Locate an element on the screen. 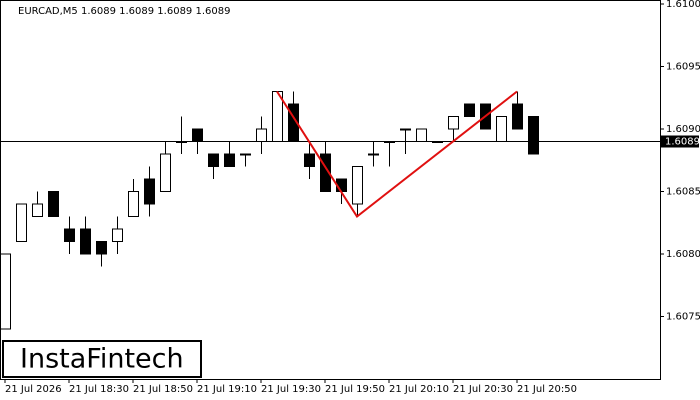 The width and height of the screenshot is (700, 400). x-tick-label: 21 Jul 20:30 is located at coordinates (483, 389).